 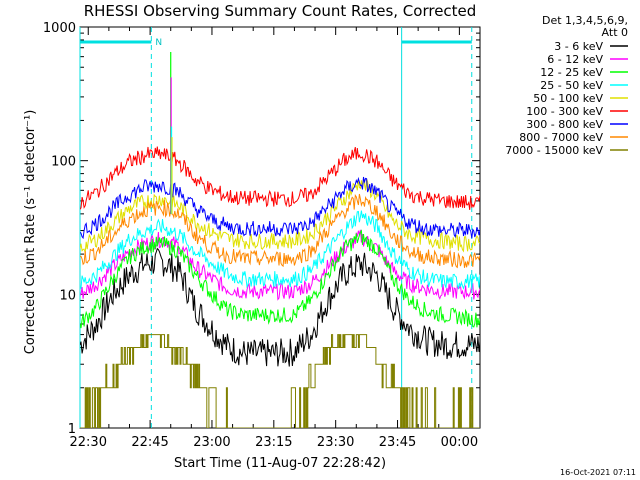 What do you see at coordinates (63, 162) in the screenshot?
I see `y-tick-label: 100` at bounding box center [63, 162].